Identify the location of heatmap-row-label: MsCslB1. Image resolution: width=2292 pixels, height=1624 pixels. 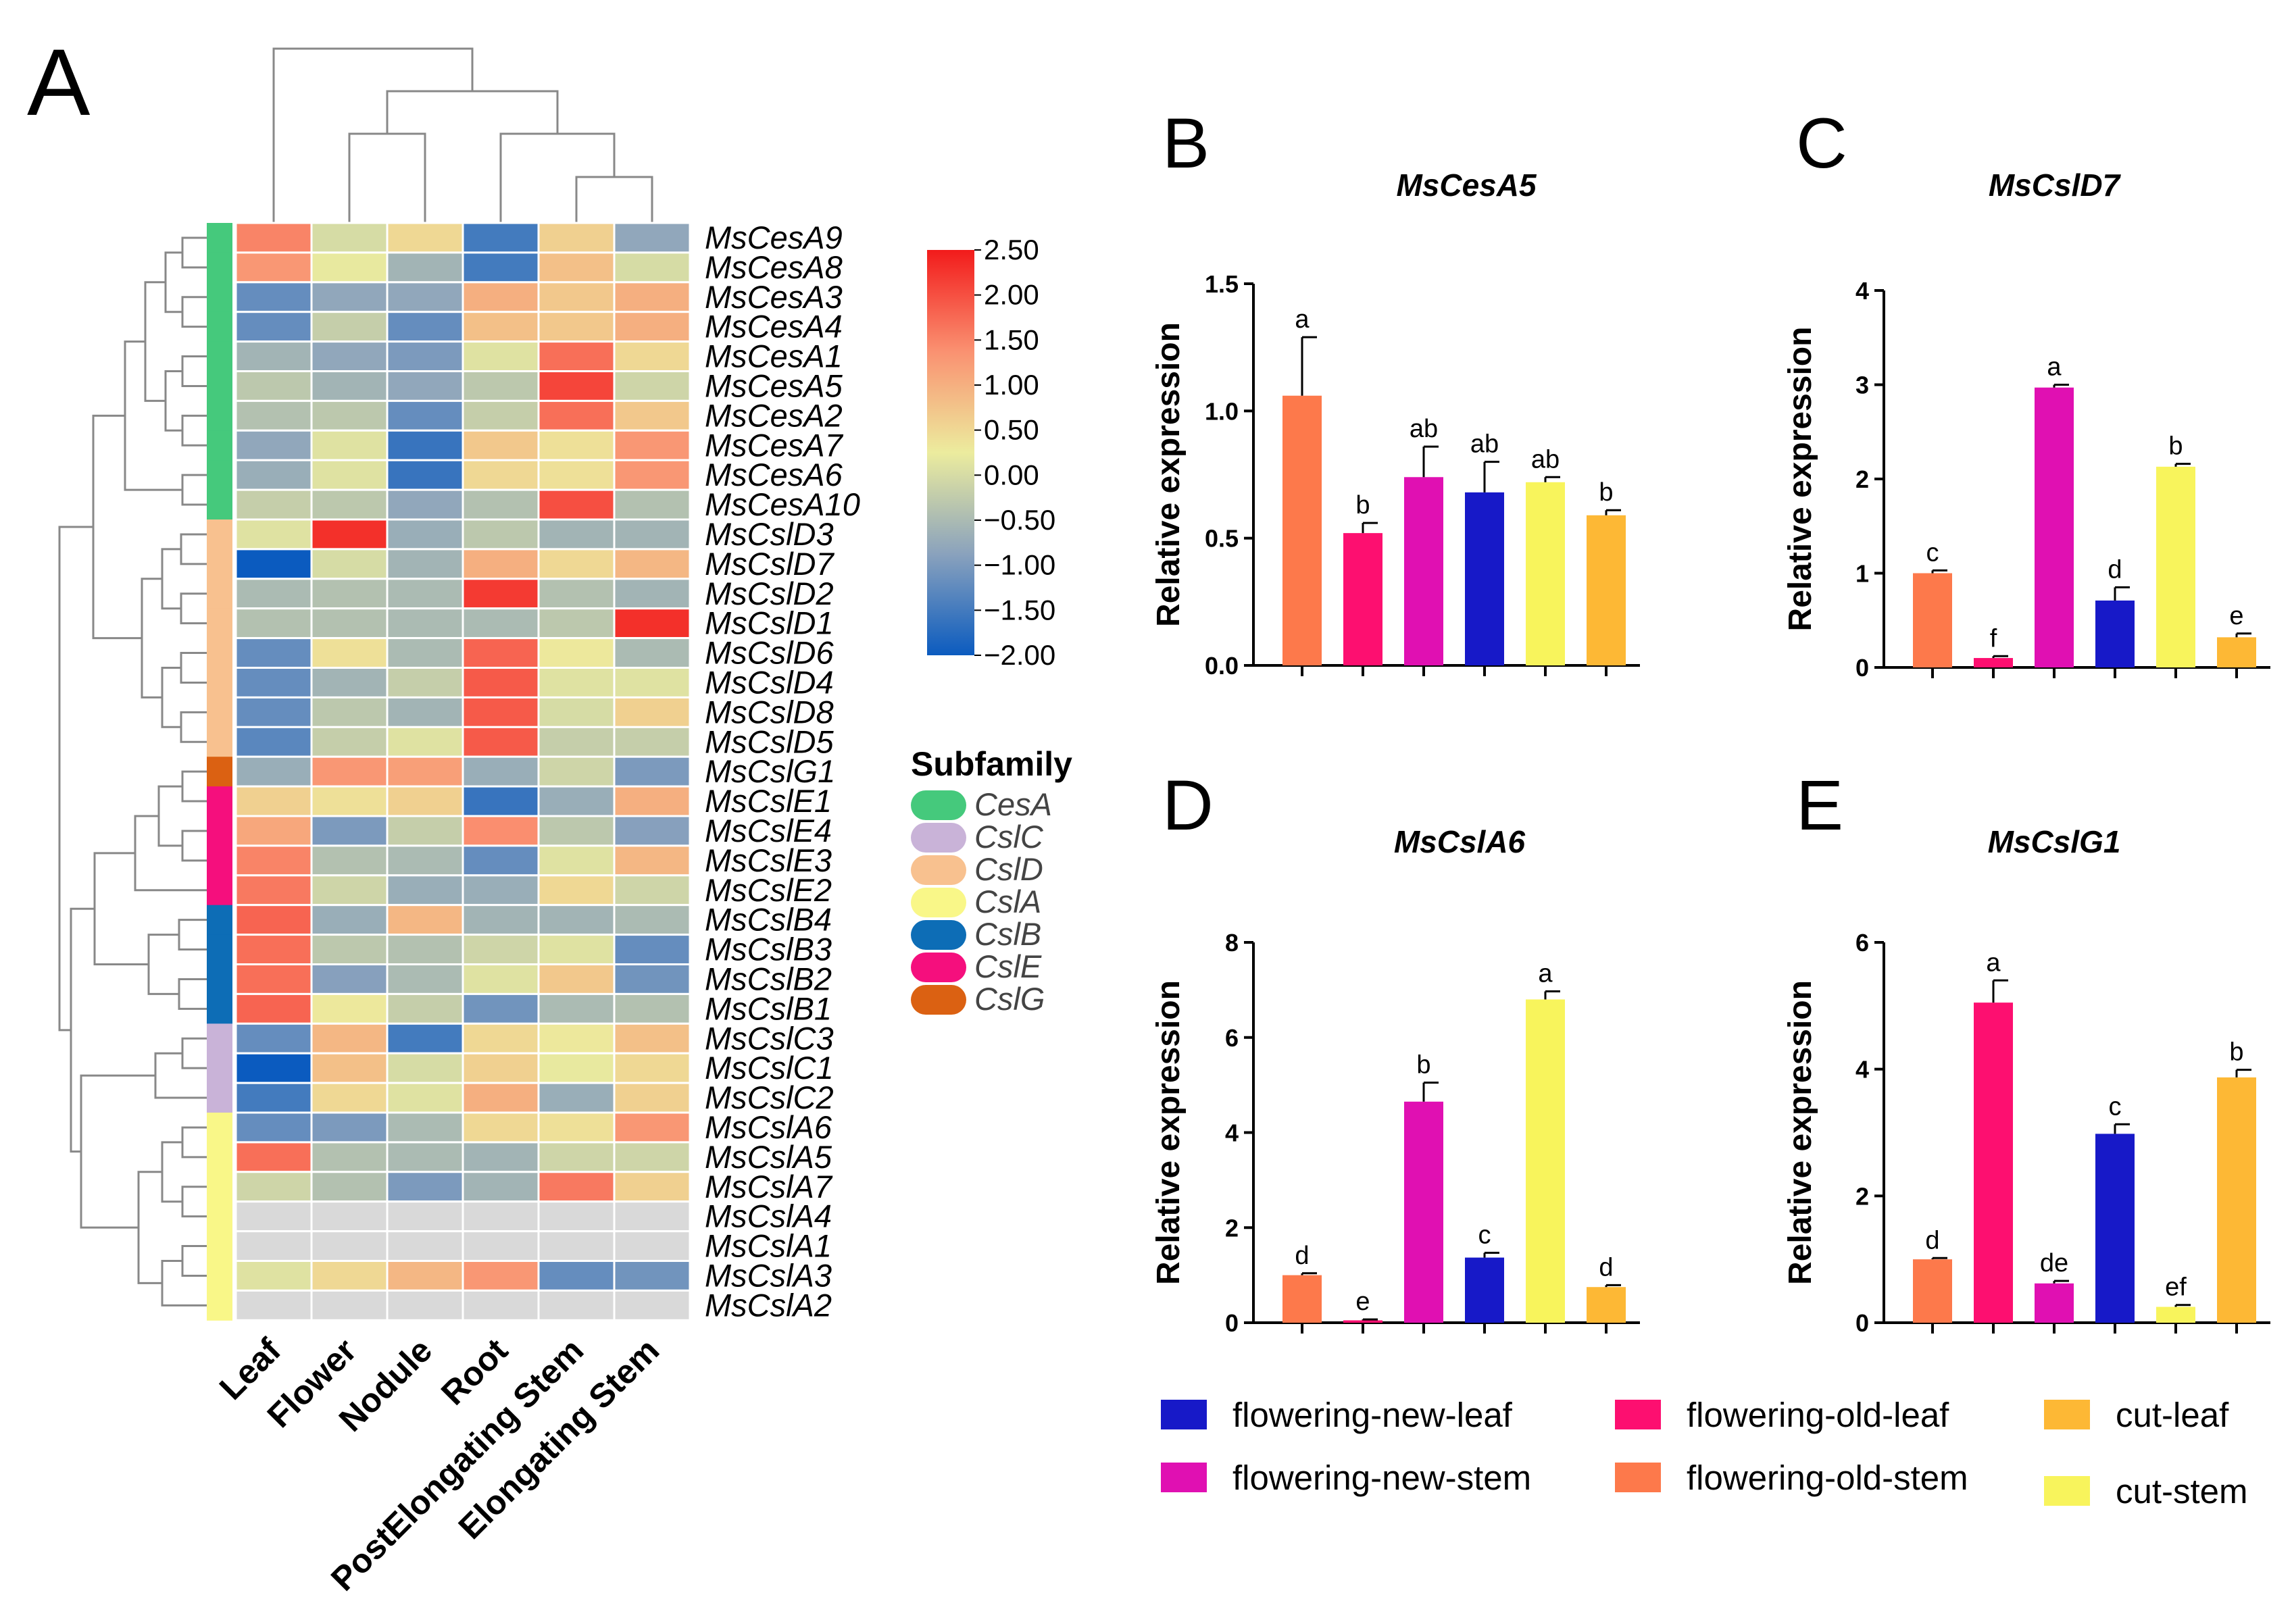
(768, 1008).